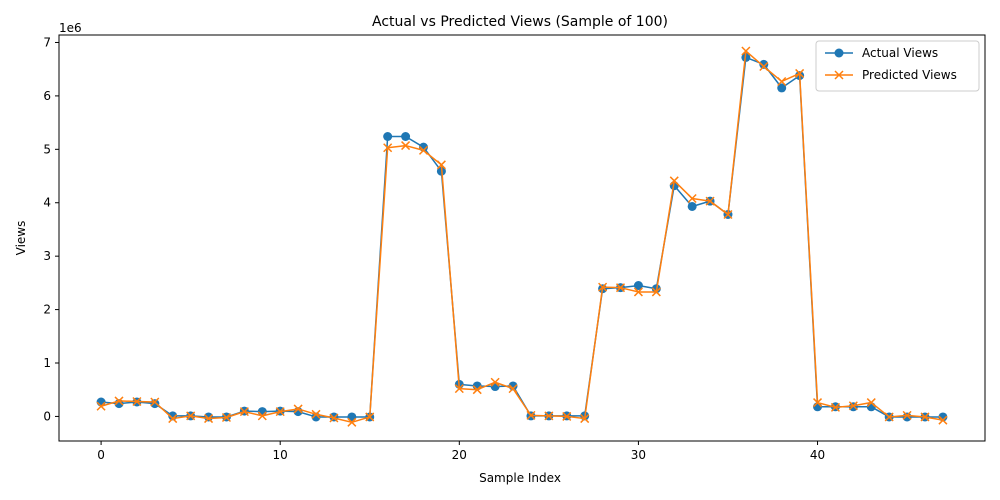 The width and height of the screenshot is (1000, 500). What do you see at coordinates (47, 96) in the screenshot?
I see `y-tick-label: 6` at bounding box center [47, 96].